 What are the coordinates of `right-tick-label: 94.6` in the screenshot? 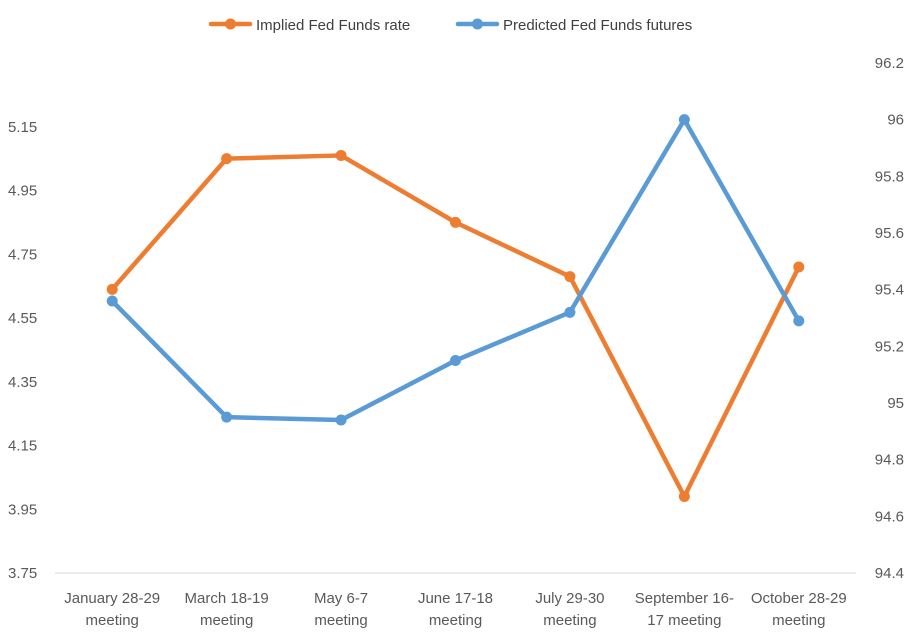 It's located at (889, 516).